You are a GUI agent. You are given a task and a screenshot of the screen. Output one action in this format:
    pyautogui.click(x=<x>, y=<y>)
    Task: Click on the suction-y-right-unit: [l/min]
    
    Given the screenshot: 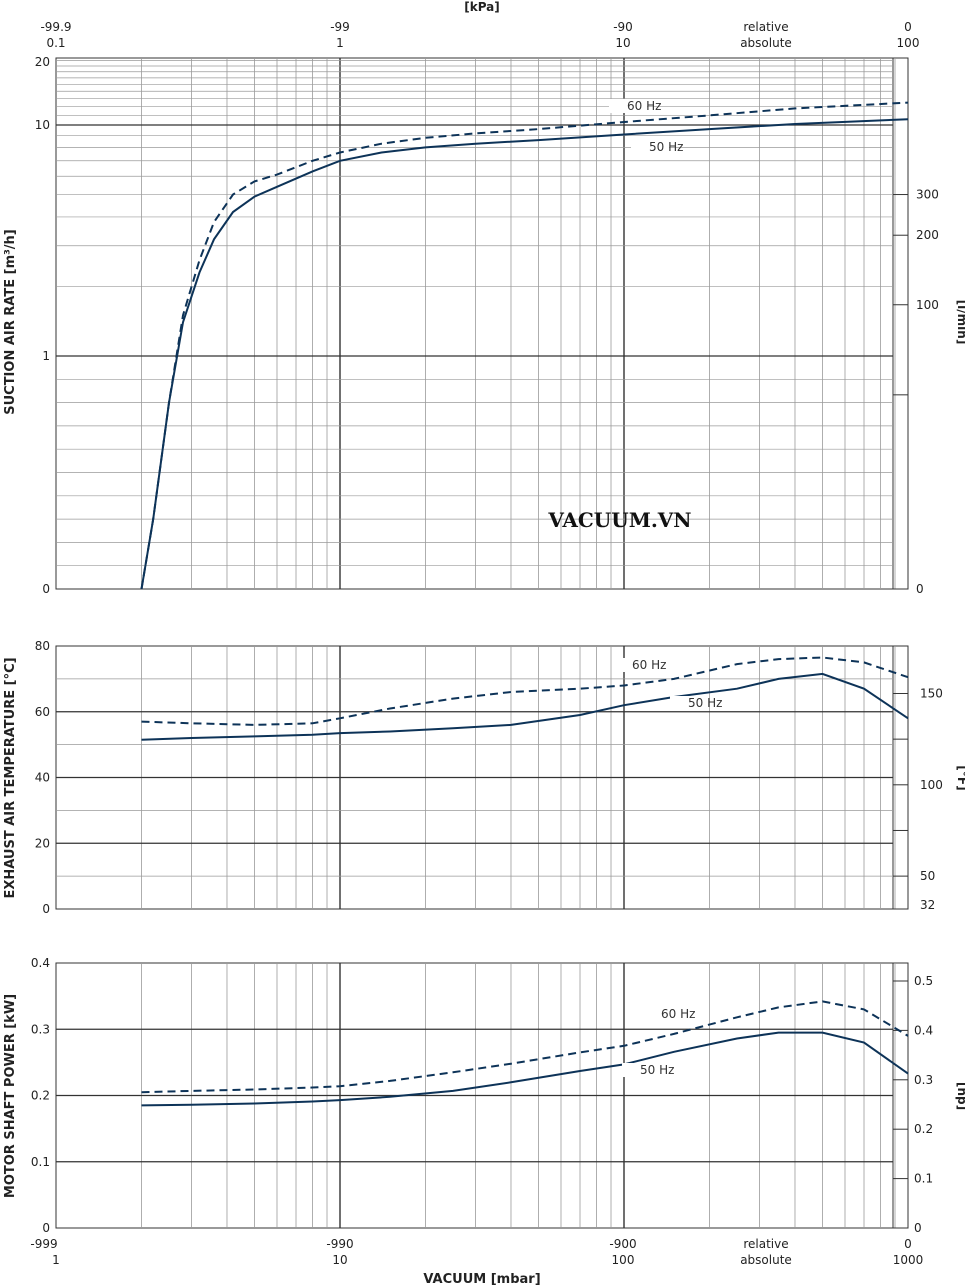 What is the action you would take?
    pyautogui.click(x=960, y=322)
    